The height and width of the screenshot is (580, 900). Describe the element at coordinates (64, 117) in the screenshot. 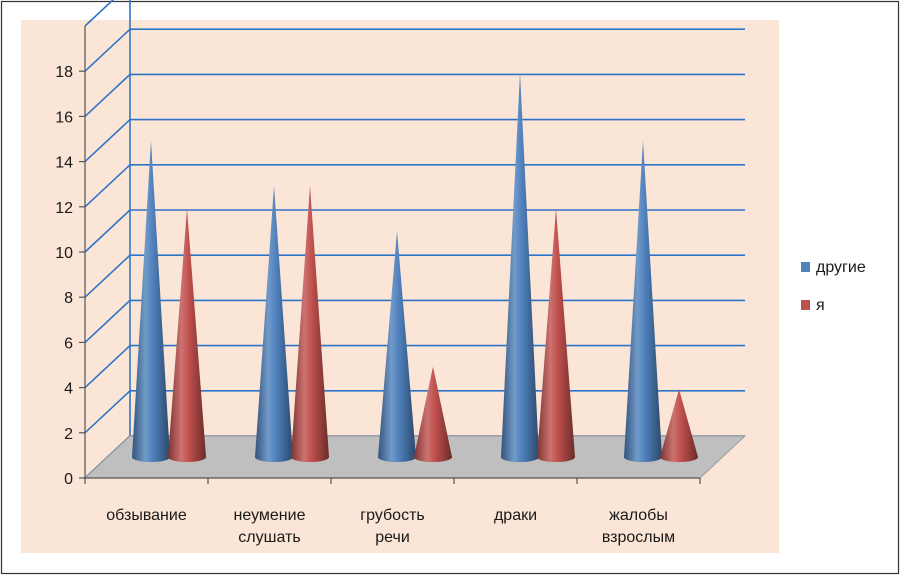

I see `y-tick-label: 16` at that location.